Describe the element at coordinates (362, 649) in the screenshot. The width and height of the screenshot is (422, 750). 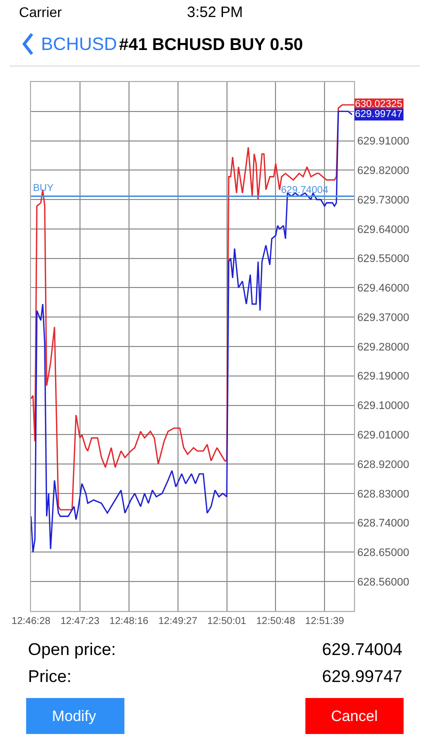
I see `text: 629.74004` at that location.